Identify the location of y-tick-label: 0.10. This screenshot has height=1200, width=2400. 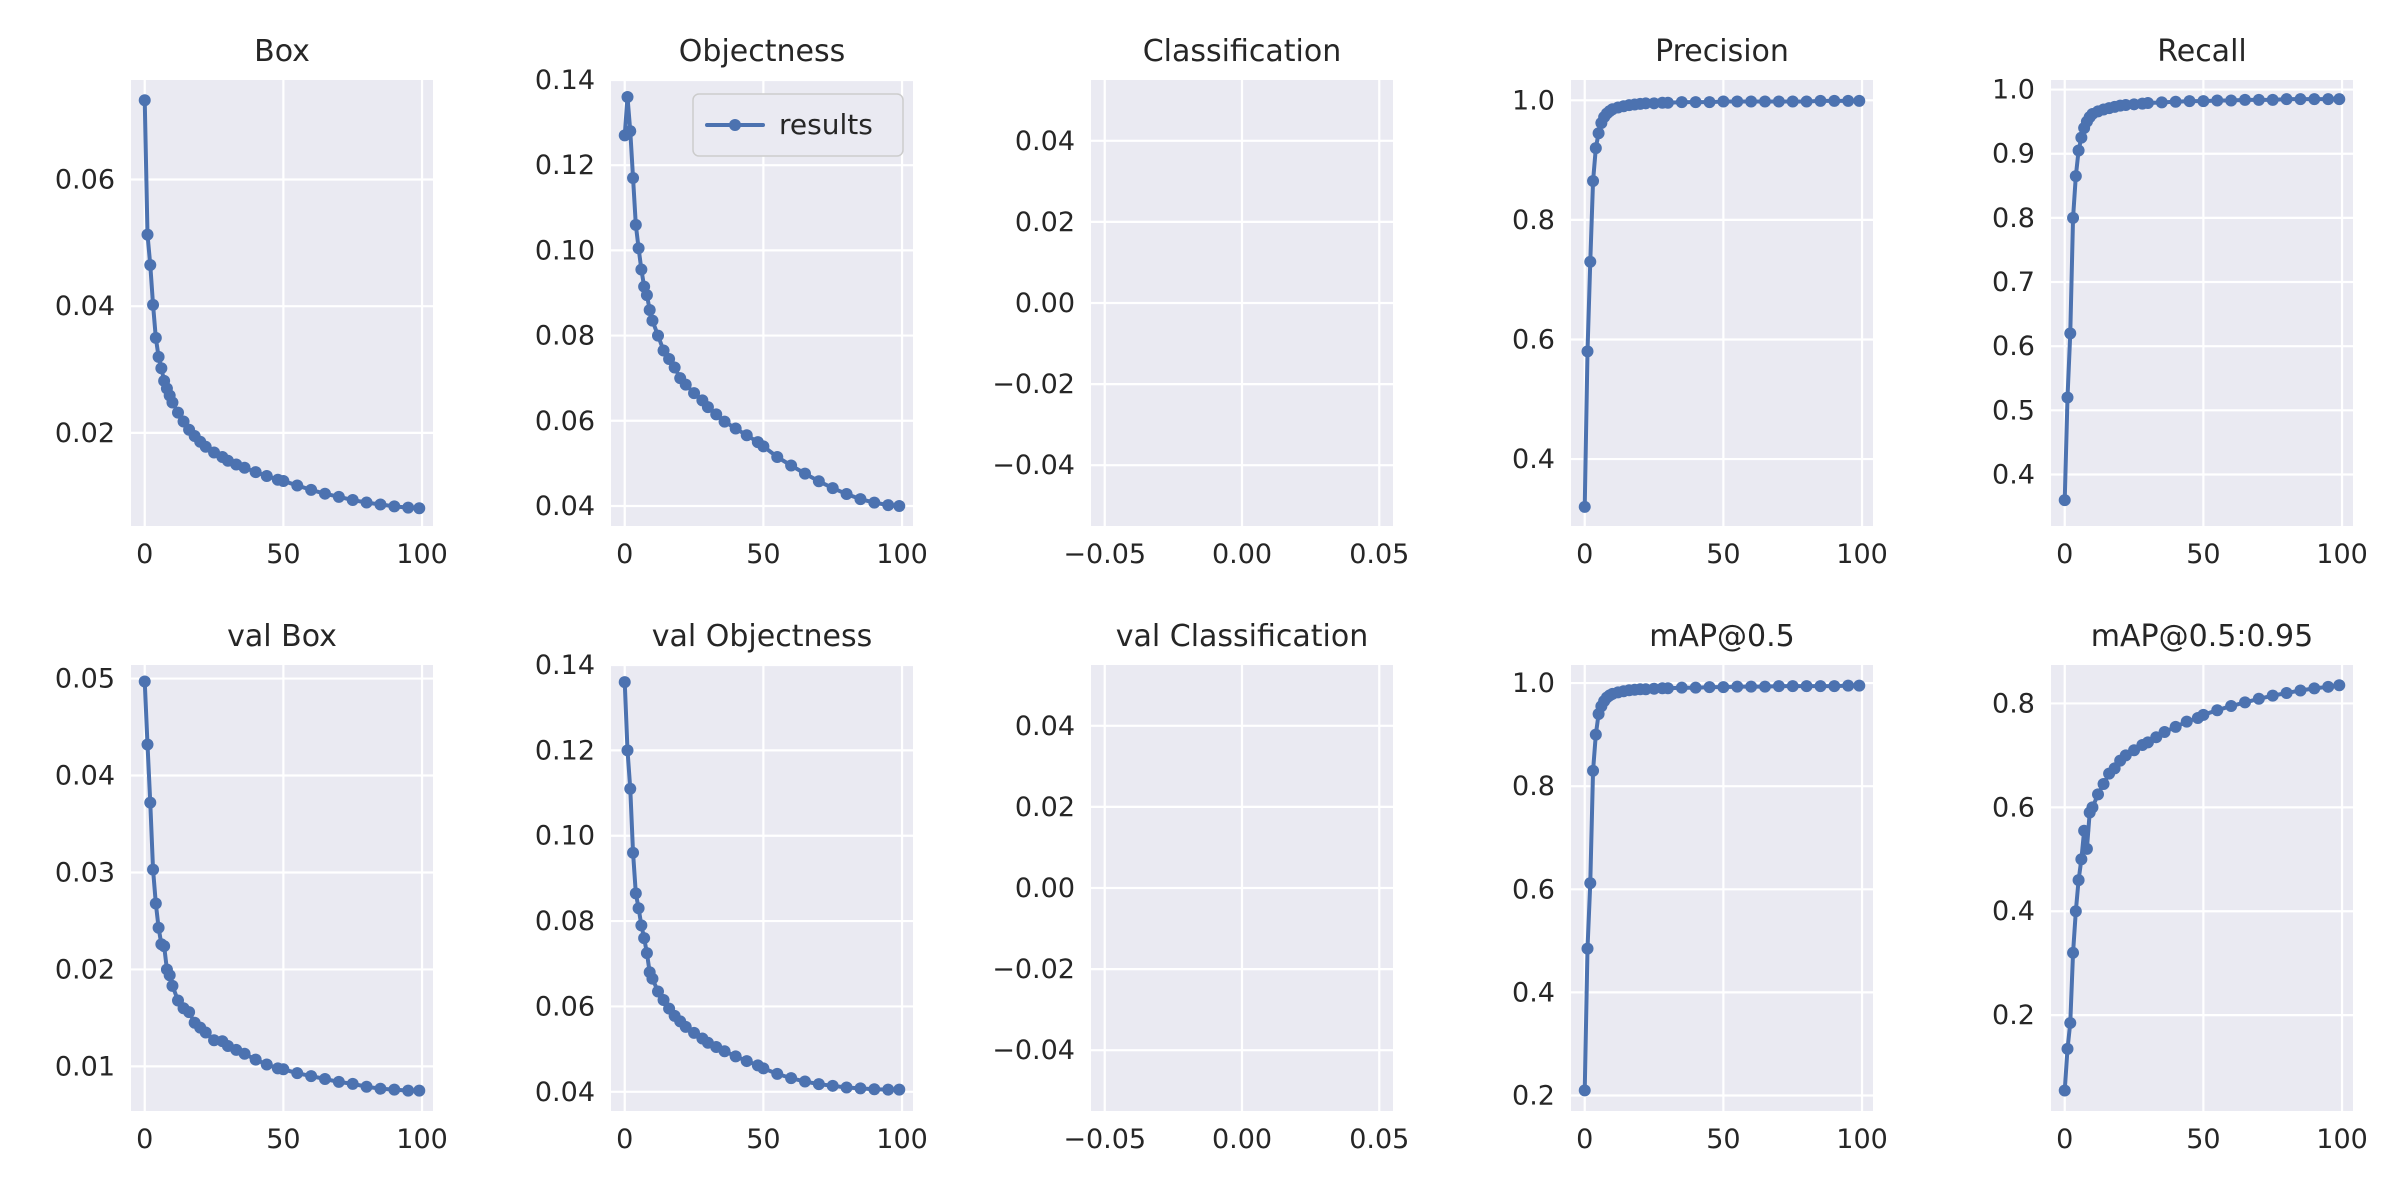
(565, 250).